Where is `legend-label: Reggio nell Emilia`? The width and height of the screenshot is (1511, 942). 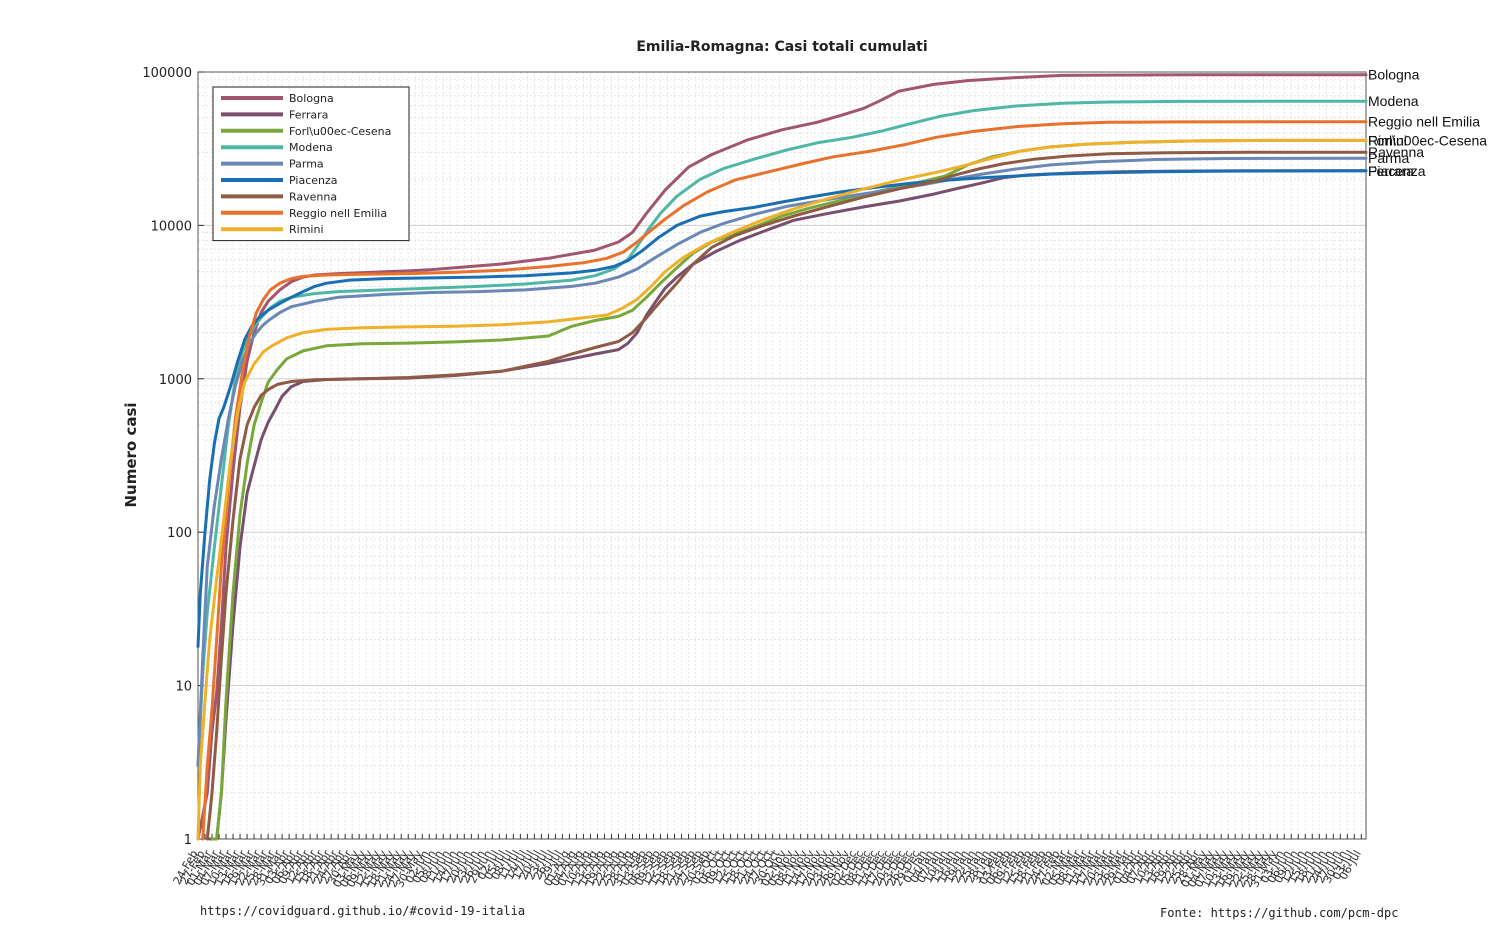
legend-label: Reggio nell Emilia is located at coordinates (338, 213).